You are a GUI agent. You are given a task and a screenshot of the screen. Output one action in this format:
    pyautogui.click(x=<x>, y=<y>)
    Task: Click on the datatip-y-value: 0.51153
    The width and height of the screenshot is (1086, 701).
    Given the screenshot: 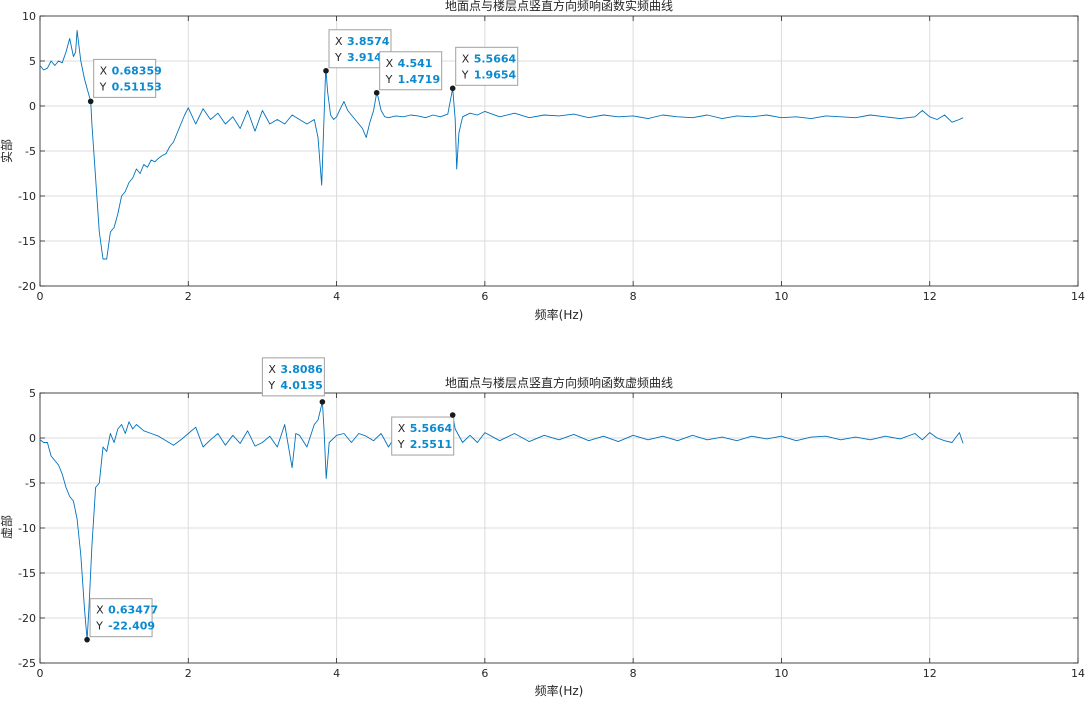 What is the action you would take?
    pyautogui.click(x=137, y=86)
    